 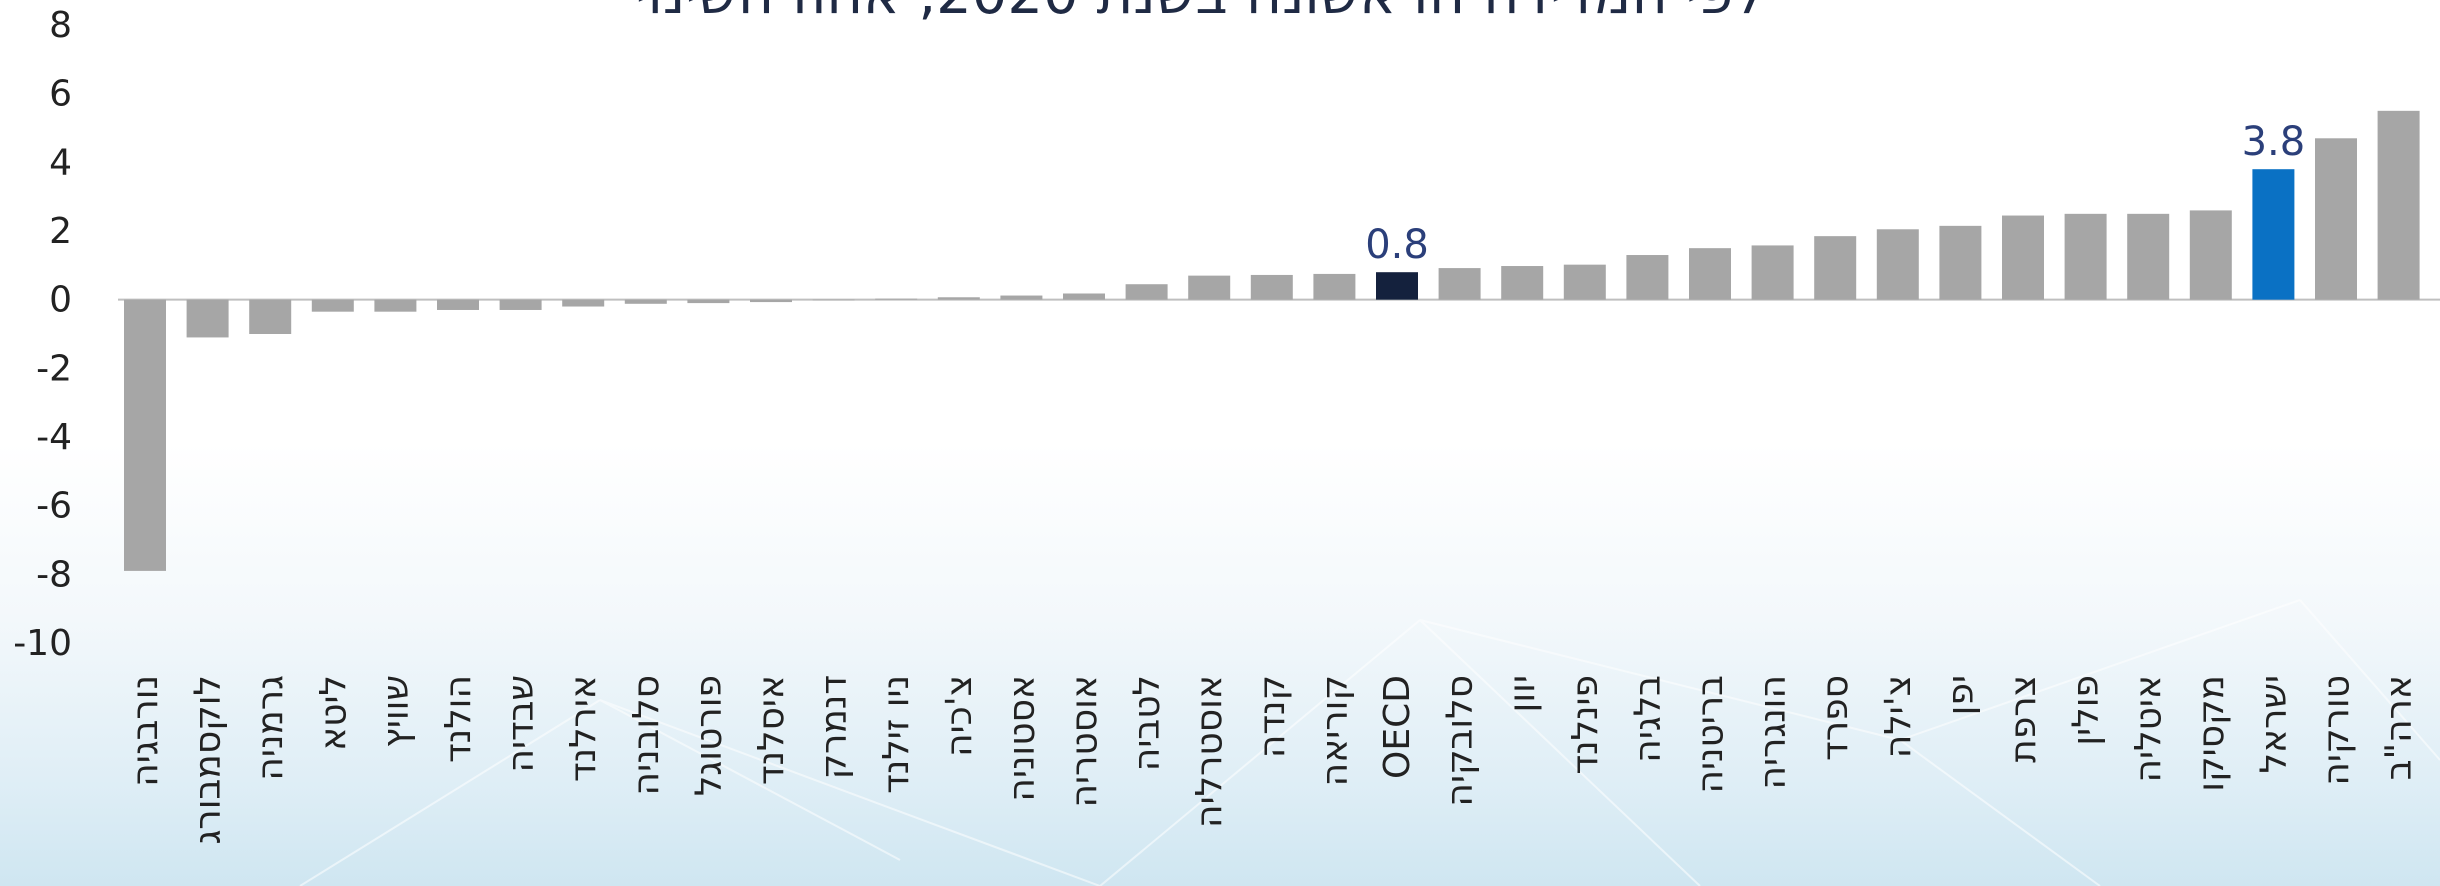 What do you see at coordinates (1835, 718) in the screenshot?
I see `x-tick-label: ספרד` at bounding box center [1835, 718].